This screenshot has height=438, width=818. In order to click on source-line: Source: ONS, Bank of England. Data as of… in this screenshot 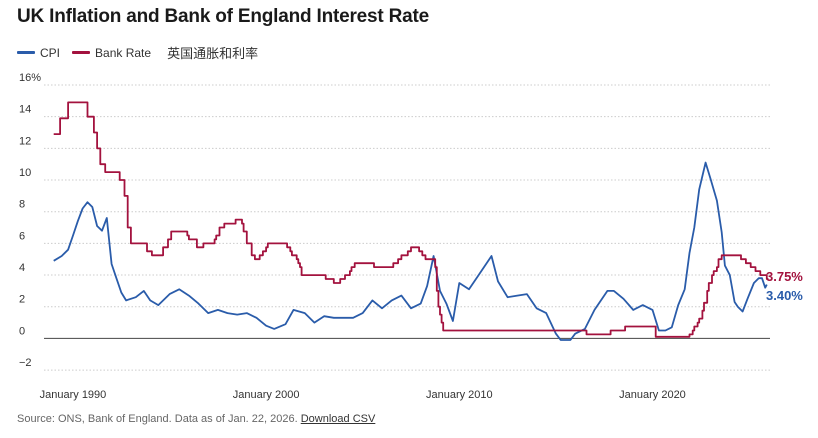, I will do `click(196, 419)`.